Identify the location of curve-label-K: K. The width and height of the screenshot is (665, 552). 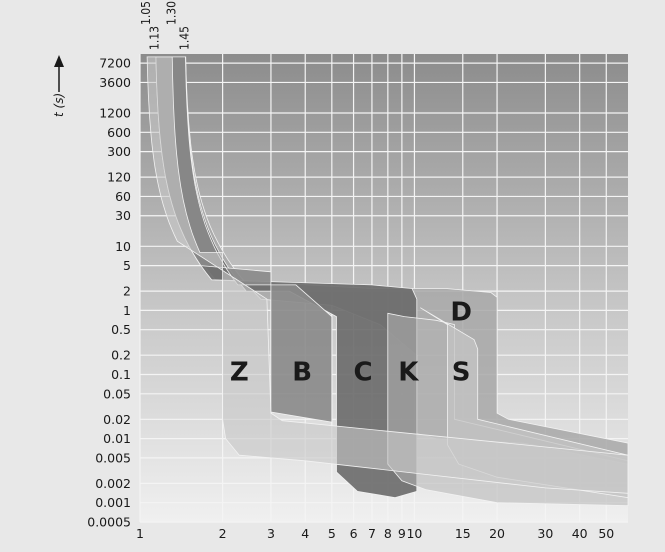
(408, 373).